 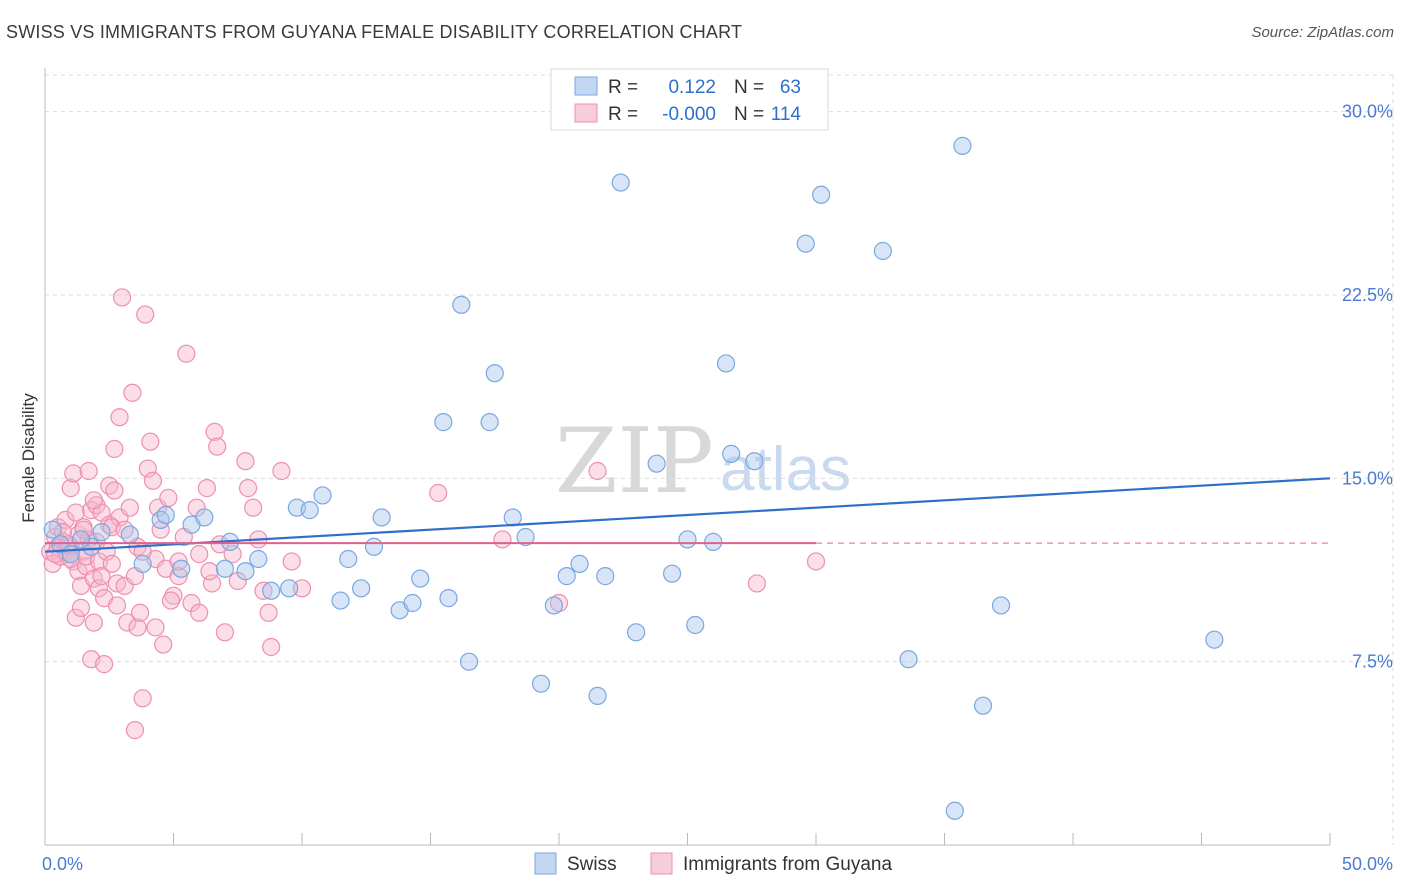 I want to click on series-legend: Swiss Immigrants from Guyana, so click(x=713, y=863).